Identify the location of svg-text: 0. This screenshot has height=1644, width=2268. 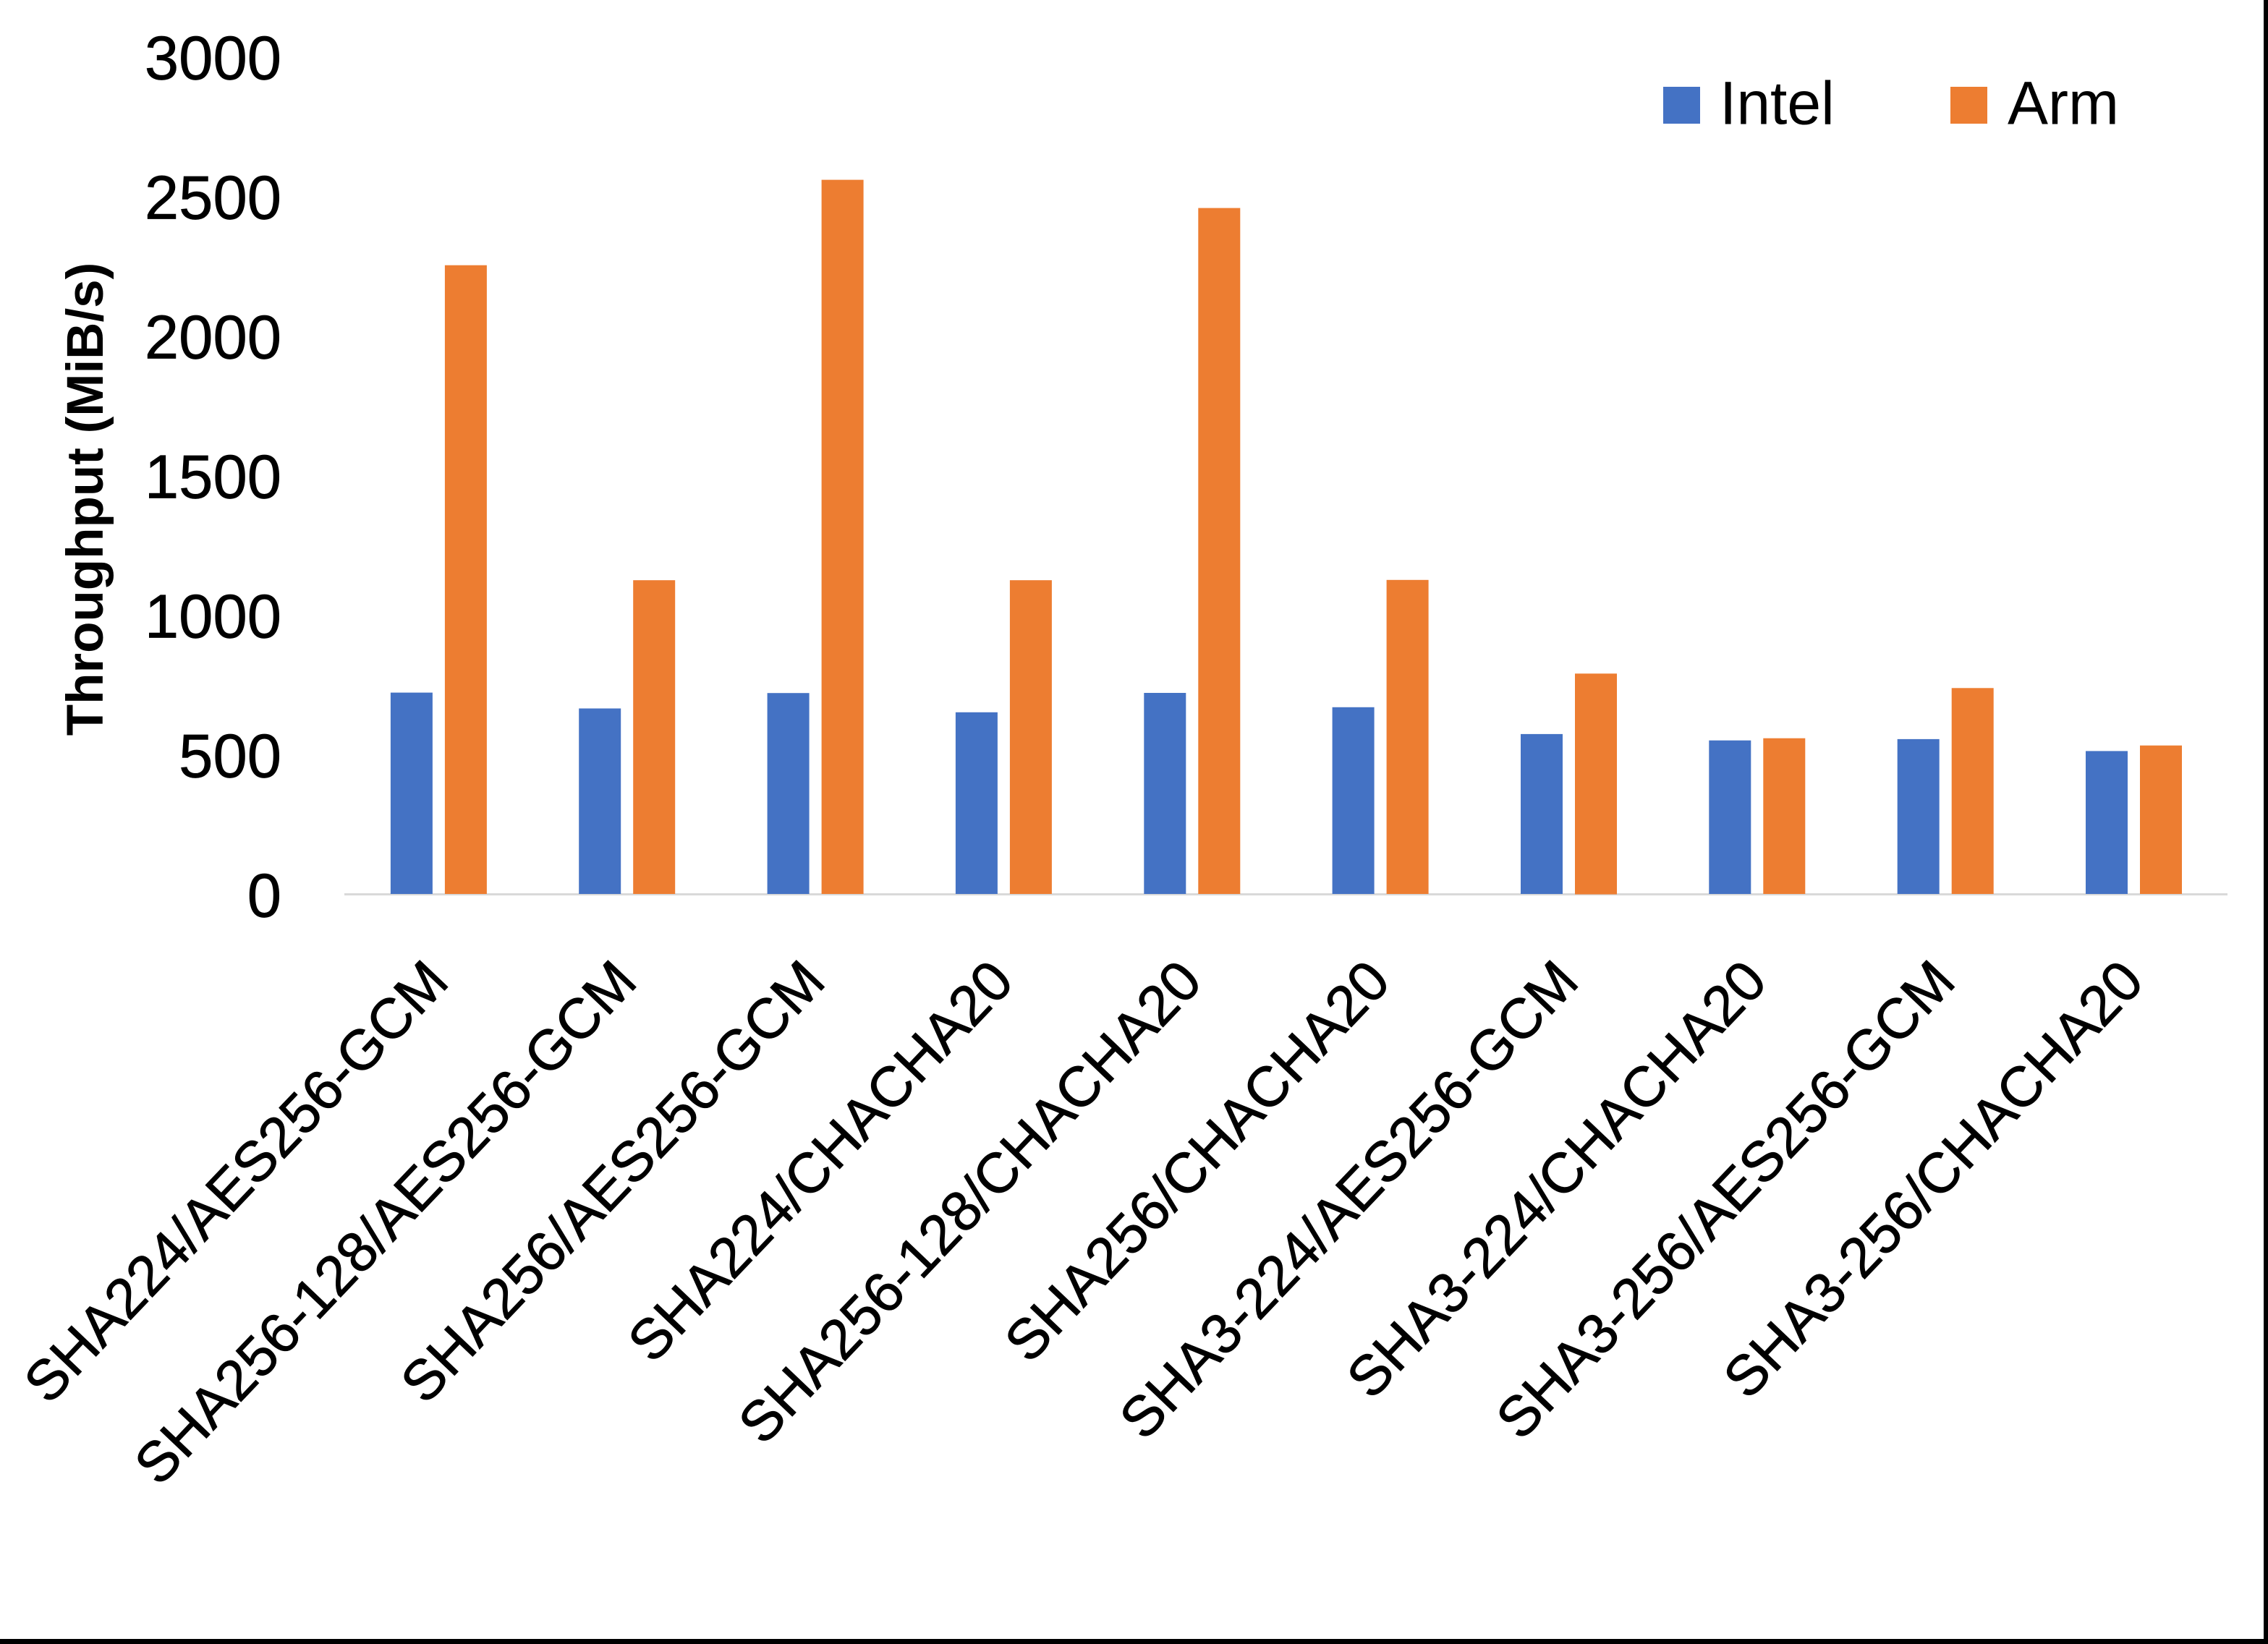
(264, 896).